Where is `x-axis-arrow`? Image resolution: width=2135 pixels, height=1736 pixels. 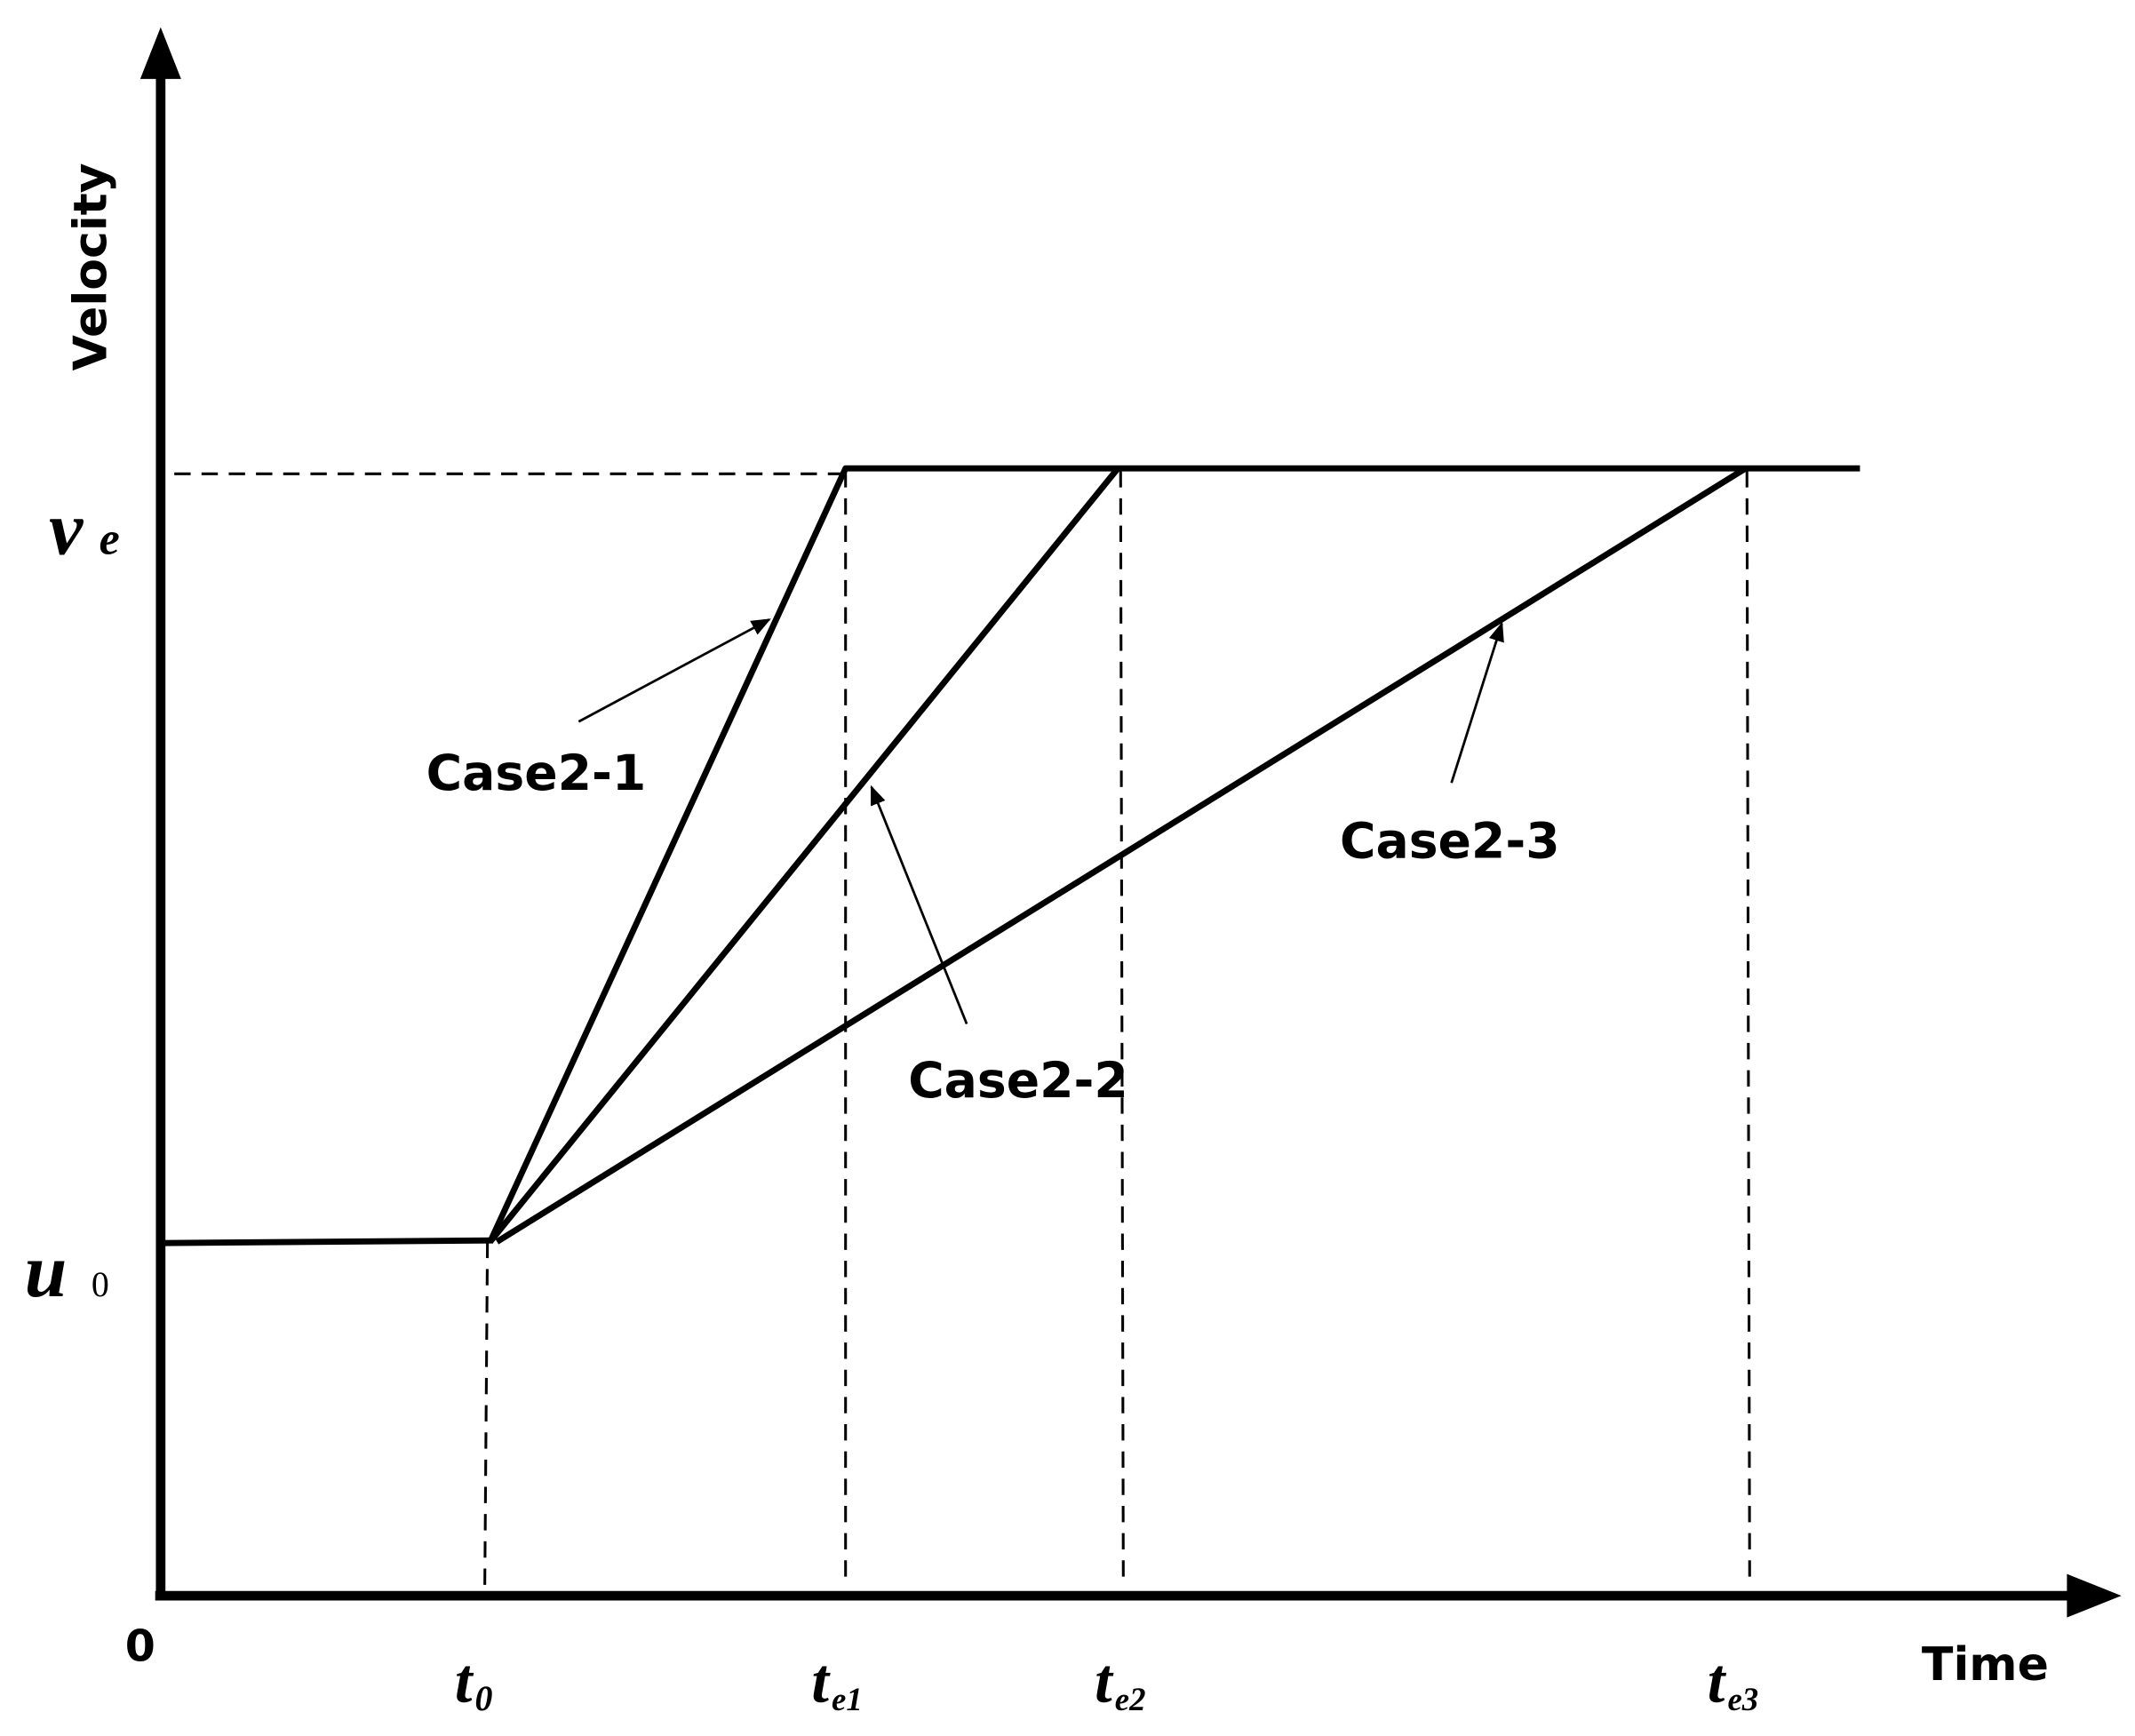 x-axis-arrow is located at coordinates (2094, 1595).